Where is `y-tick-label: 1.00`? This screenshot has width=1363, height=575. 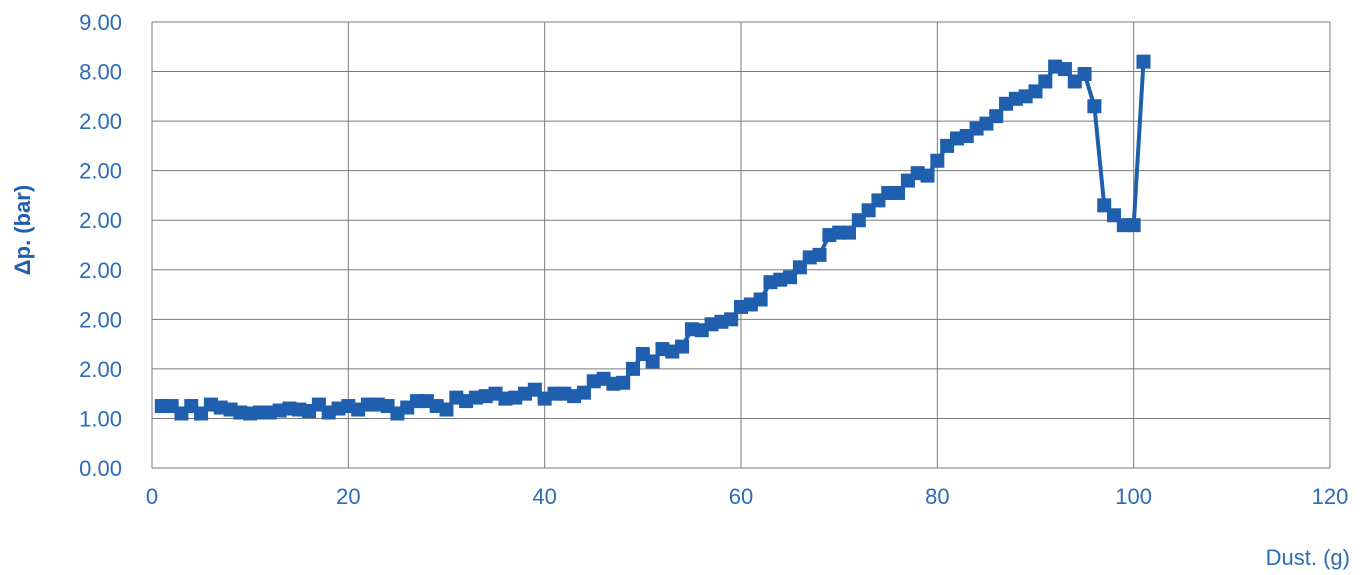 y-tick-label: 1.00 is located at coordinates (100, 418).